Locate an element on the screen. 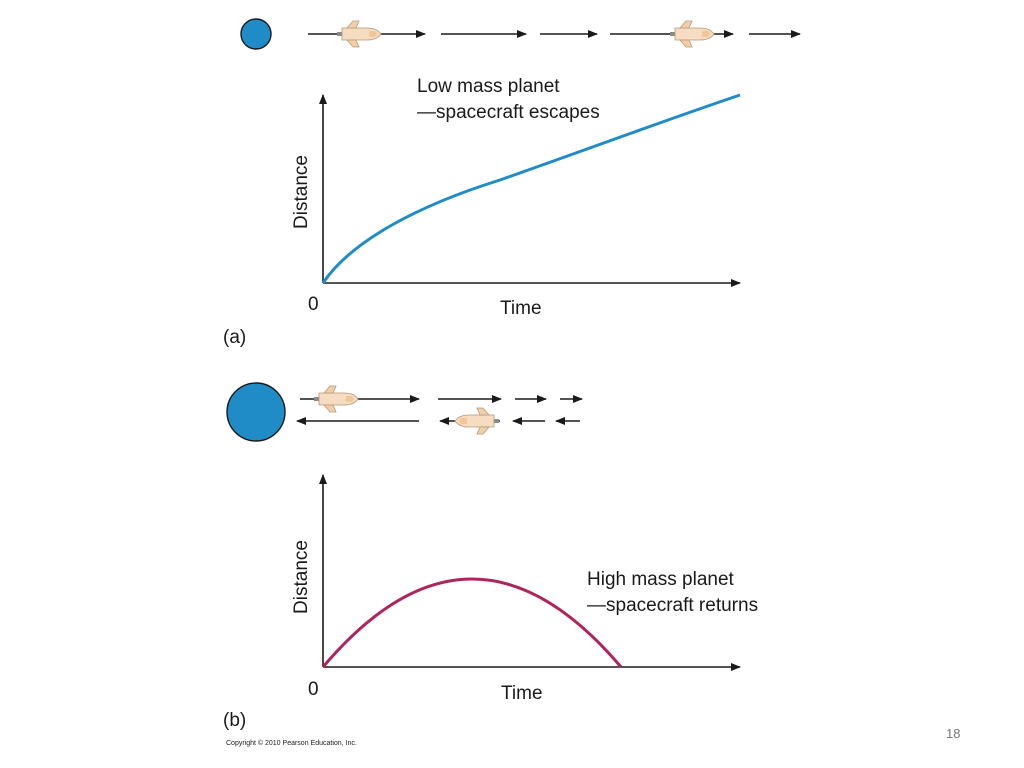  panel-b-origin-label: 0 is located at coordinates (313, 689).